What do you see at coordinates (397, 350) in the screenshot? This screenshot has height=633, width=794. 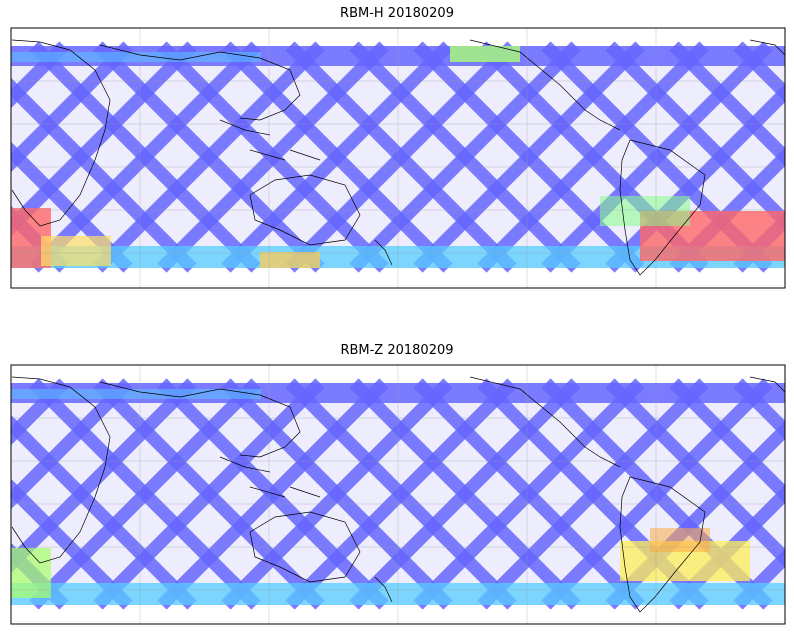 I see `chart-title-rbm-z: RBM-Z 20180209` at bounding box center [397, 350].